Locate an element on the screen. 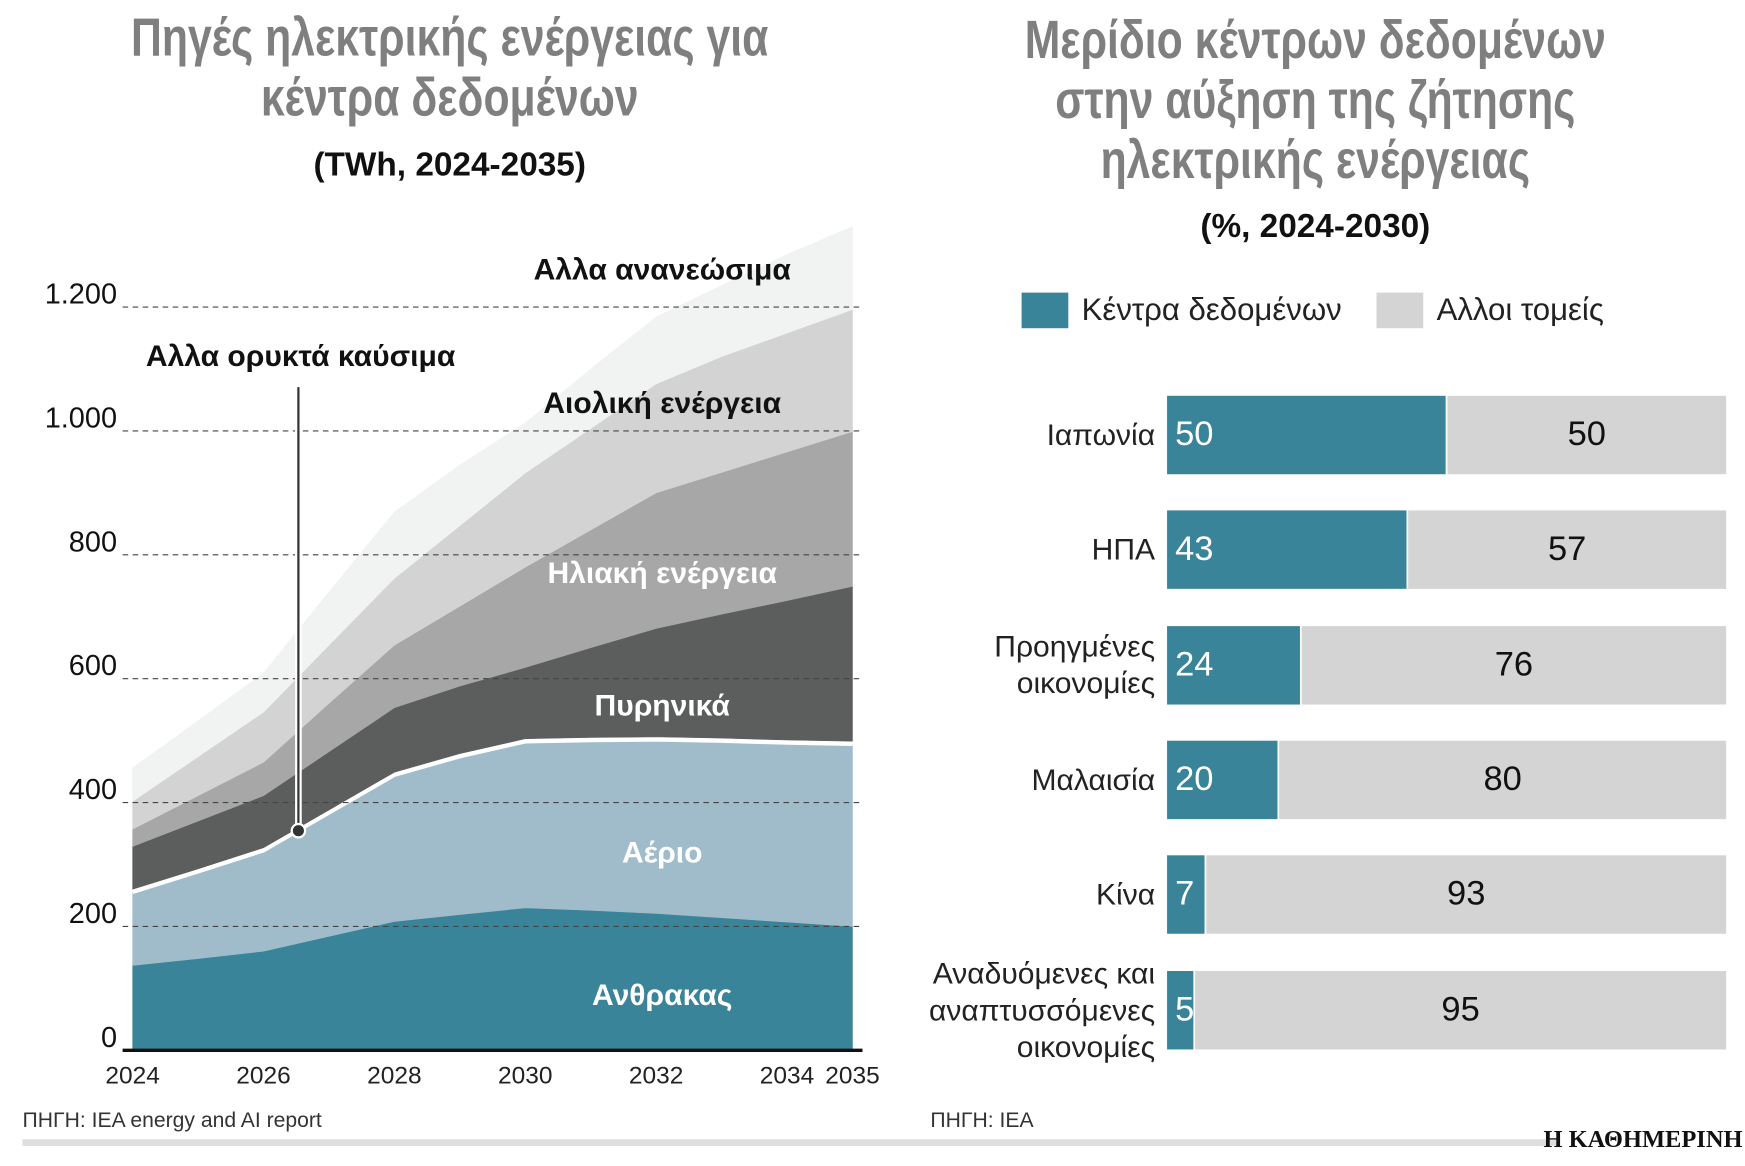 The image size is (1745, 1166). area-label: Ανθρακας is located at coordinates (662, 995).